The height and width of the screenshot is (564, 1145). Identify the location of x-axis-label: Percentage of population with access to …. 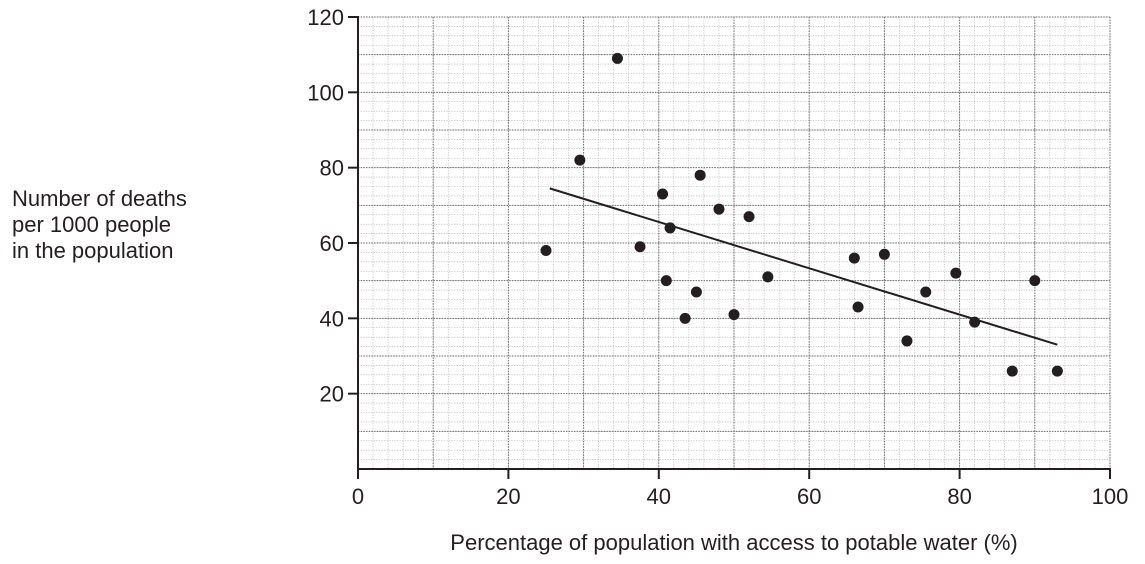
(733, 542).